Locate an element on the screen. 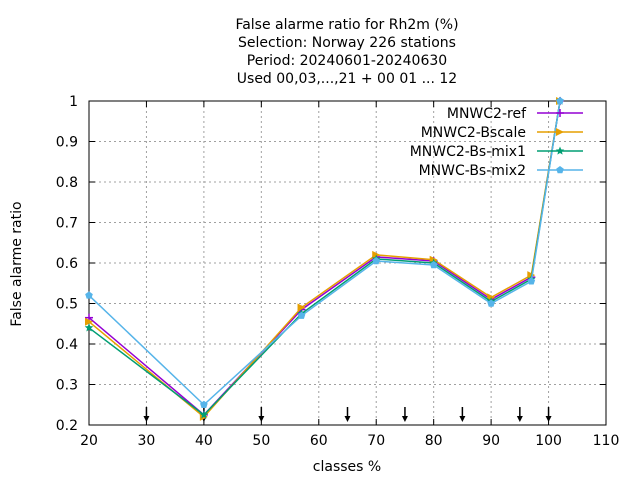 This screenshot has width=640, height=480. y-tick-label: 0.9 is located at coordinates (67, 143).